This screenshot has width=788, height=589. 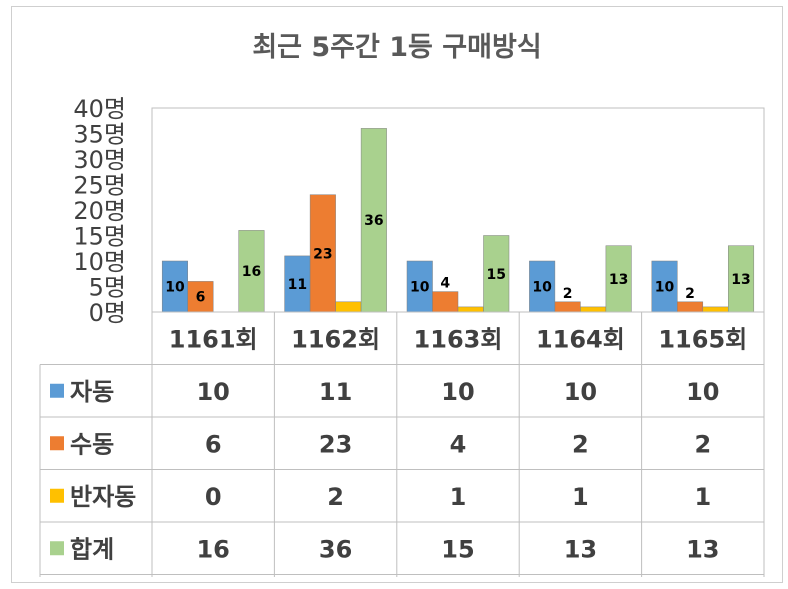 I want to click on y-tick-label: 35명, so click(x=99, y=135).